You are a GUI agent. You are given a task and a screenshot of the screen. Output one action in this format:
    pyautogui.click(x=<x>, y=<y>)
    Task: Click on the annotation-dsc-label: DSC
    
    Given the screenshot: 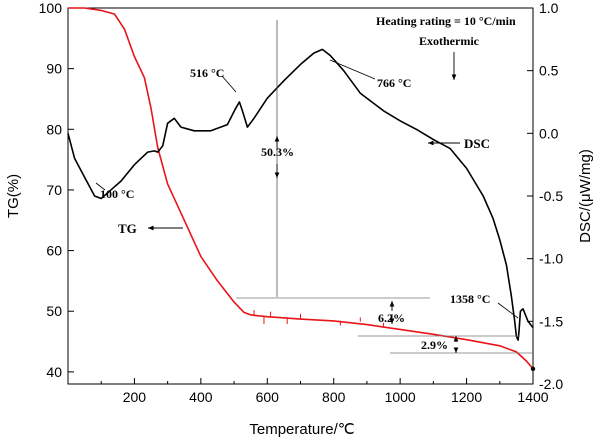 What is the action you would take?
    pyautogui.click(x=477, y=143)
    